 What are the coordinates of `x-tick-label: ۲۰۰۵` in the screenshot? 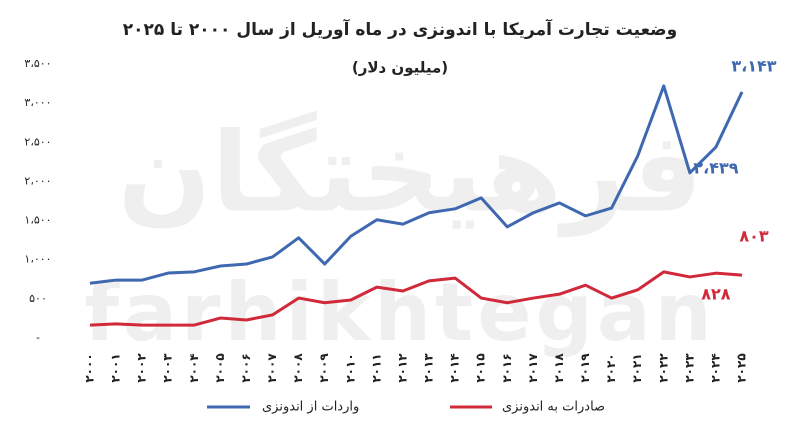 It's located at (220, 367).